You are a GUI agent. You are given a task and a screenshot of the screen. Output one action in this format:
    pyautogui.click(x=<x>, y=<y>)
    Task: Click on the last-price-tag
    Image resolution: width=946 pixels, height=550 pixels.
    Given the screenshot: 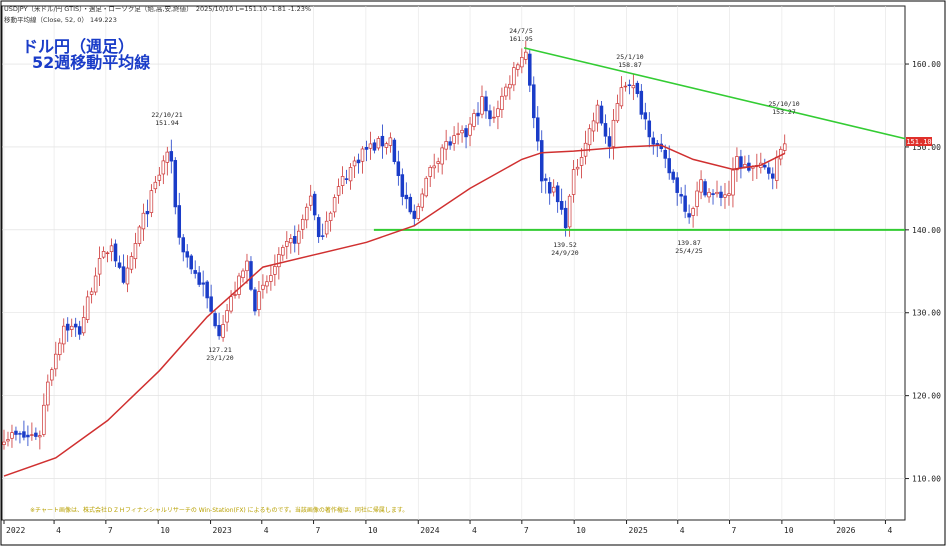 What is the action you would take?
    pyautogui.click(x=919, y=141)
    